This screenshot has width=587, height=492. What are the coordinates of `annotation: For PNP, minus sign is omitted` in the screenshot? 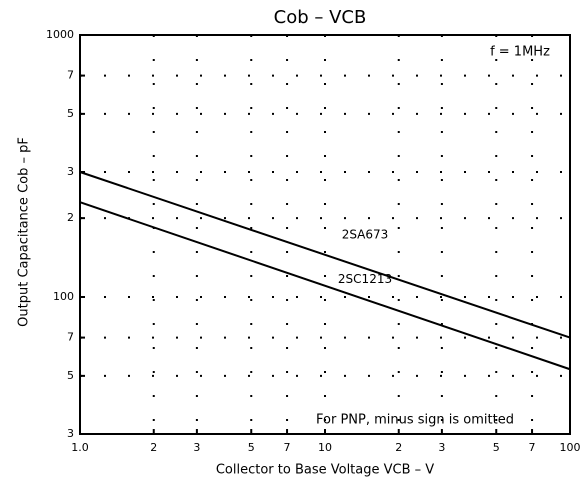 It's located at (415, 420).